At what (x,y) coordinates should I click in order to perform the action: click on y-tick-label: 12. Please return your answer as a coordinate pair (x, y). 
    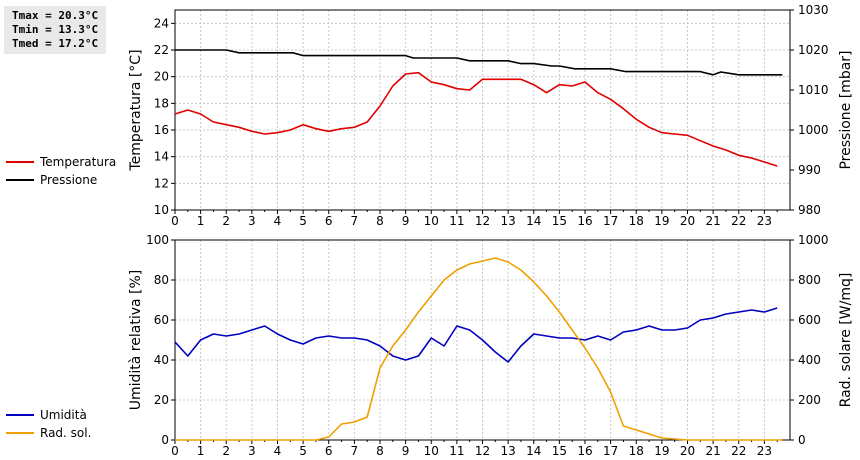
    Looking at the image, I should click on (161, 183).